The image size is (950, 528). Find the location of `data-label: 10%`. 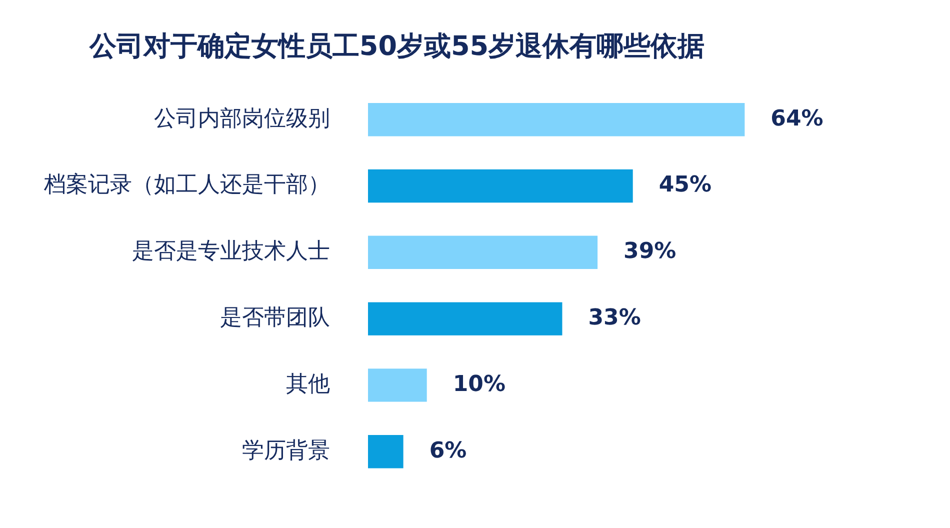

data-label: 10% is located at coordinates (479, 384).